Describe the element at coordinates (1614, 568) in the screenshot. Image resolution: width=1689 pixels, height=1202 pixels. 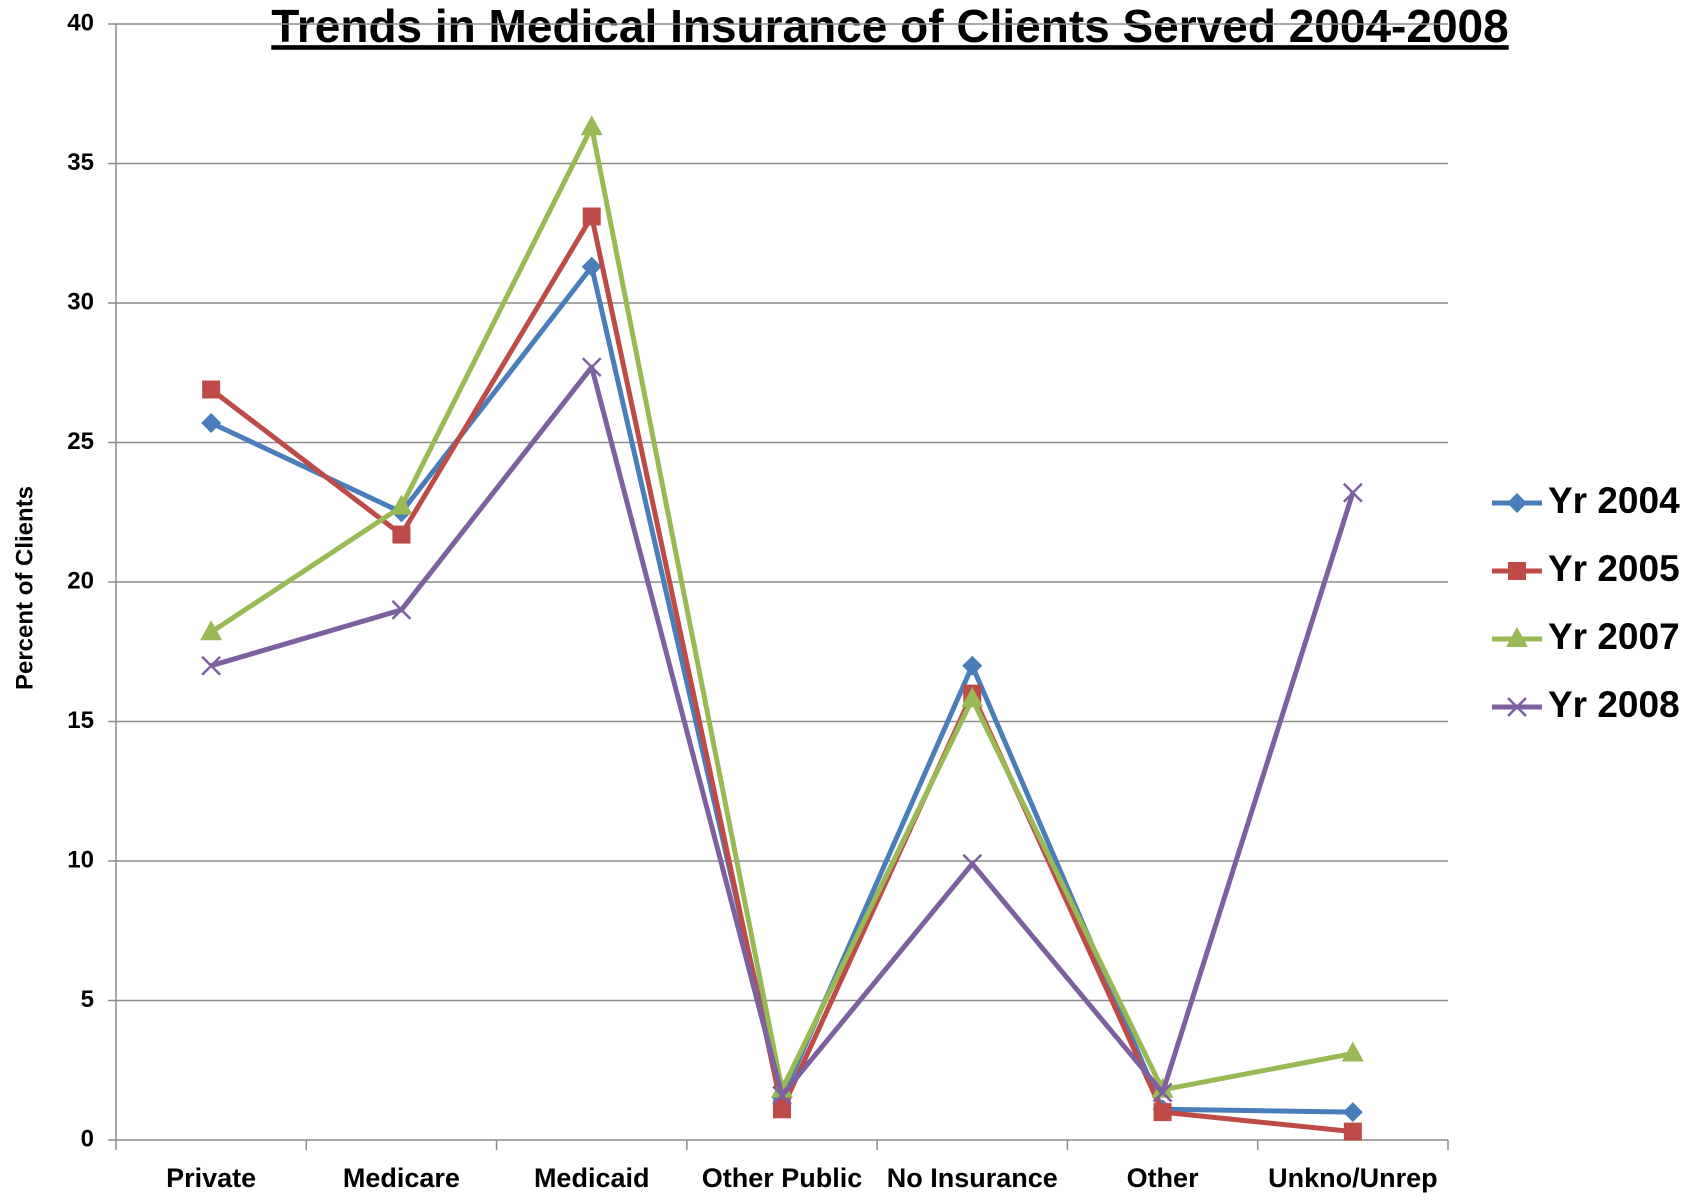
I see `legend-label: Yr 2005` at that location.